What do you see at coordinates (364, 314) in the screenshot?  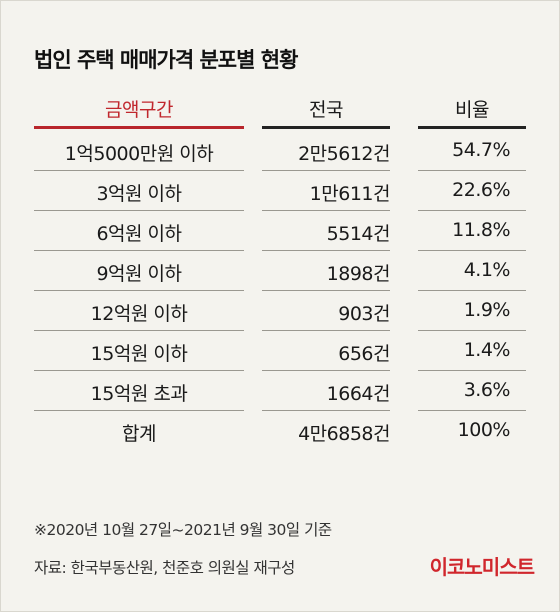 I see `national-cell: 903건` at bounding box center [364, 314].